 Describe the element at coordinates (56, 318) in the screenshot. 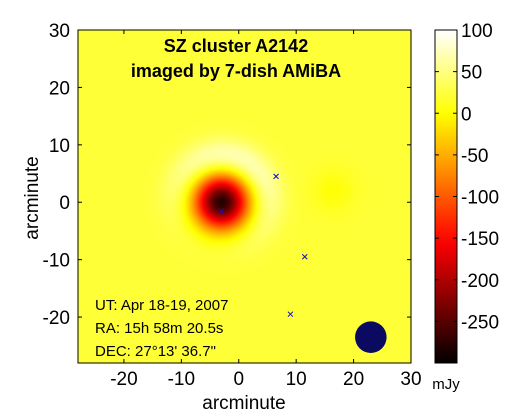

I see `y-tick-label: -20` at that location.